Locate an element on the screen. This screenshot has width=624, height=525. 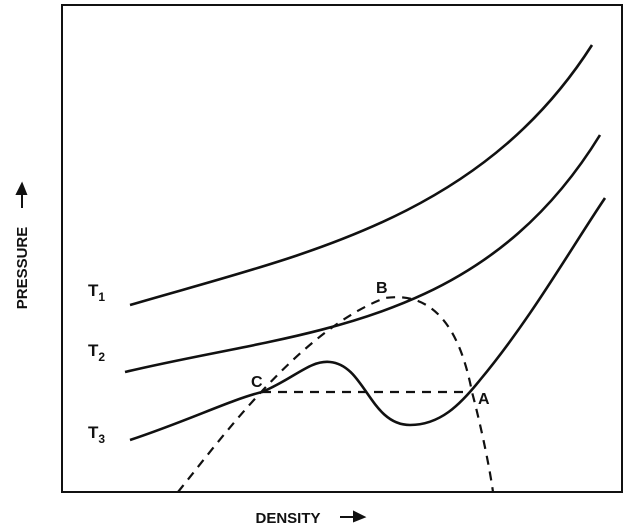
point-label: B is located at coordinates (382, 288).